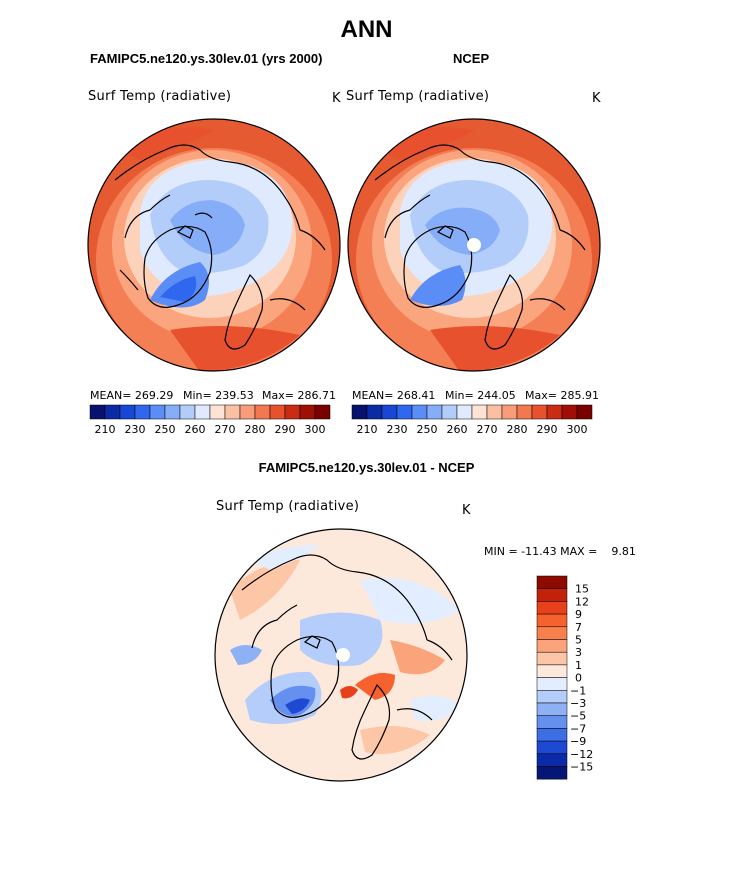  What do you see at coordinates (578, 652) in the screenshot?
I see `diff-colorbar-tick-label: 3` at bounding box center [578, 652].